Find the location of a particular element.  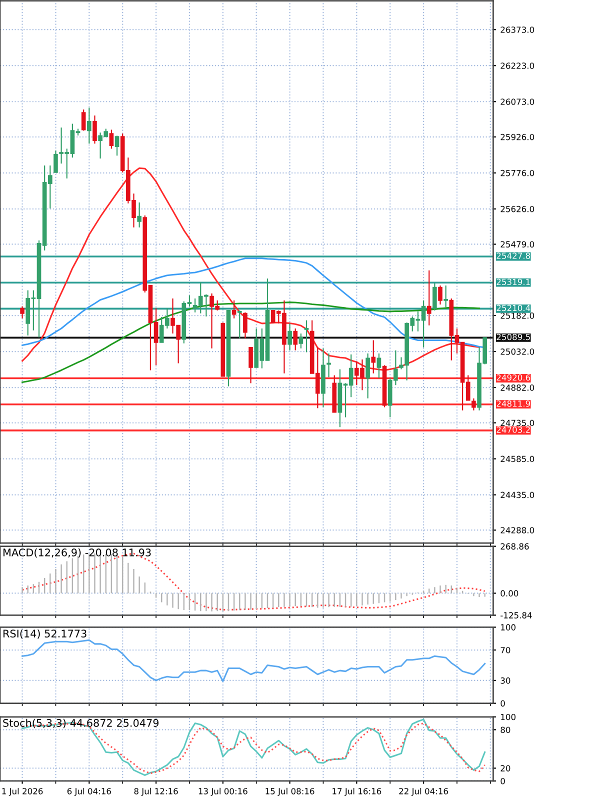

ref-line-label: 25427.8 is located at coordinates (513, 255).